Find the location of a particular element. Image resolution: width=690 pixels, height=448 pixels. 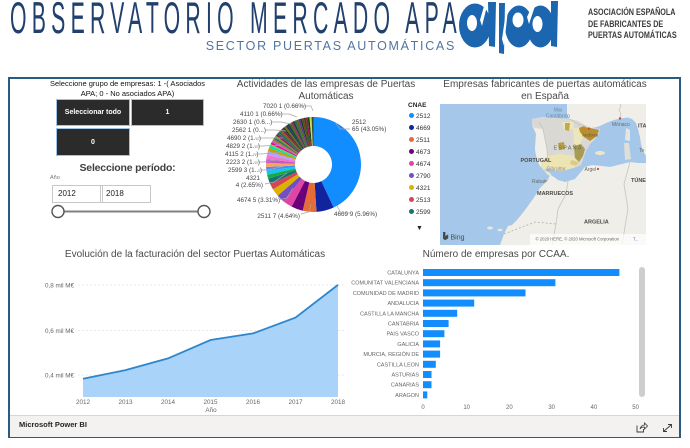

svg-text: 40 is located at coordinates (594, 408).